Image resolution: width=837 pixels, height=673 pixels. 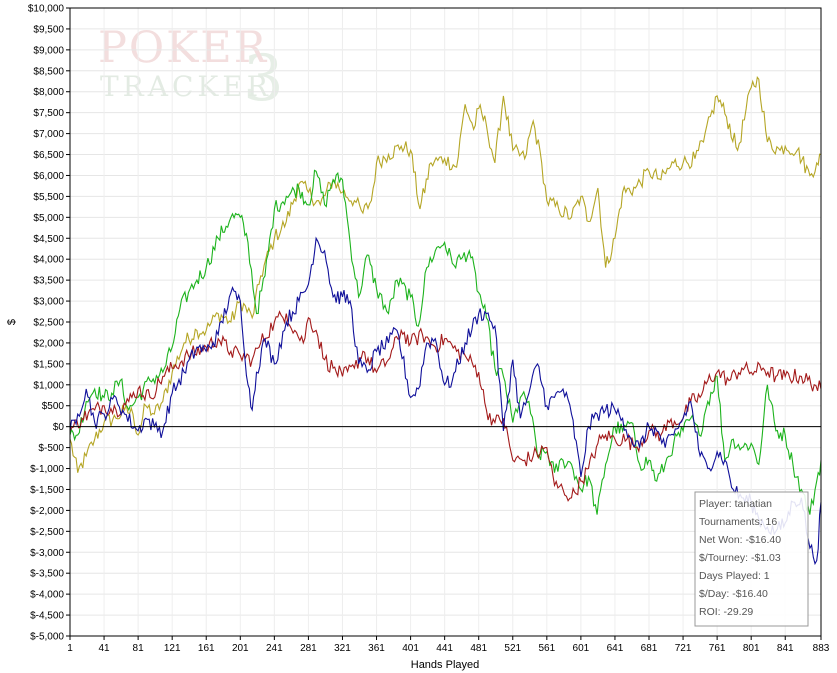 I want to click on stats-net-won: Net Won: -$16.40, so click(x=740, y=540).